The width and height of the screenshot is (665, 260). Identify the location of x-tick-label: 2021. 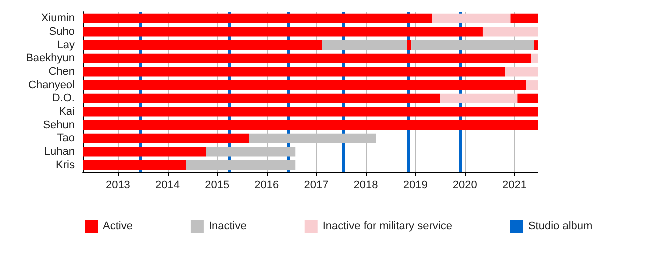
(514, 186).